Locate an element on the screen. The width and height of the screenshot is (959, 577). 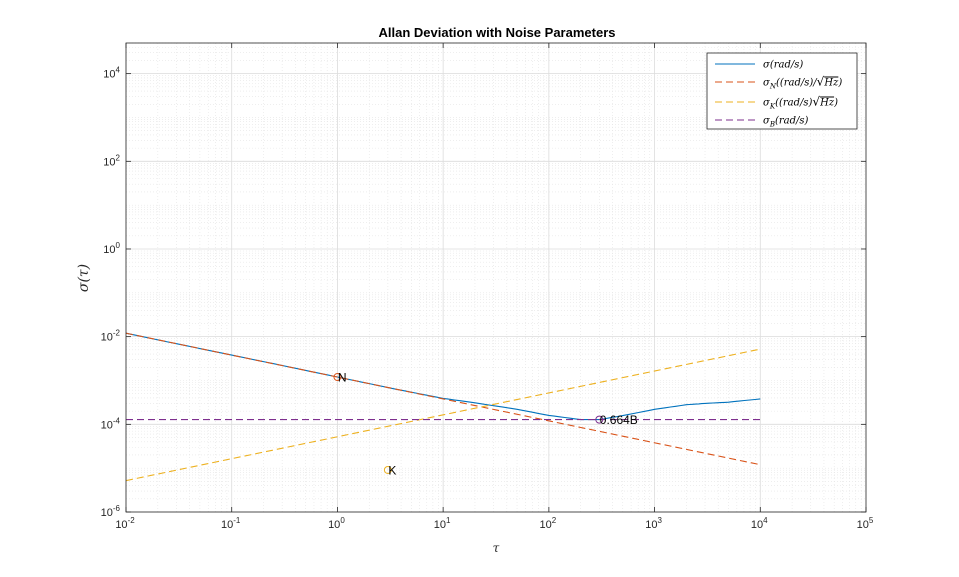
x-tick-label: 10⁻² is located at coordinates (125, 523).